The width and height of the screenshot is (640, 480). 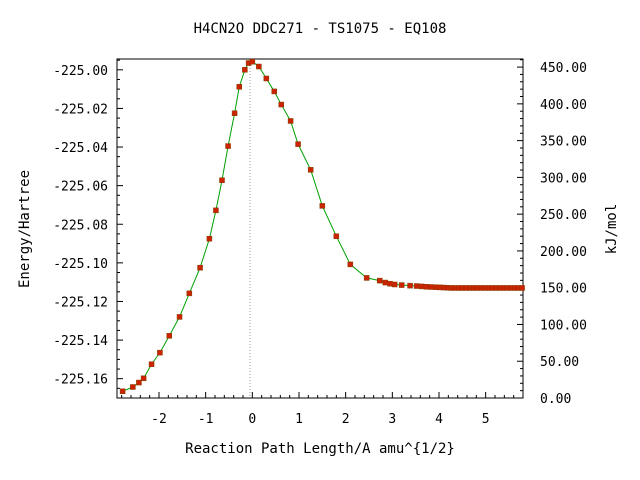 I want to click on y2-tick-label: 0.00, so click(x=555, y=399).